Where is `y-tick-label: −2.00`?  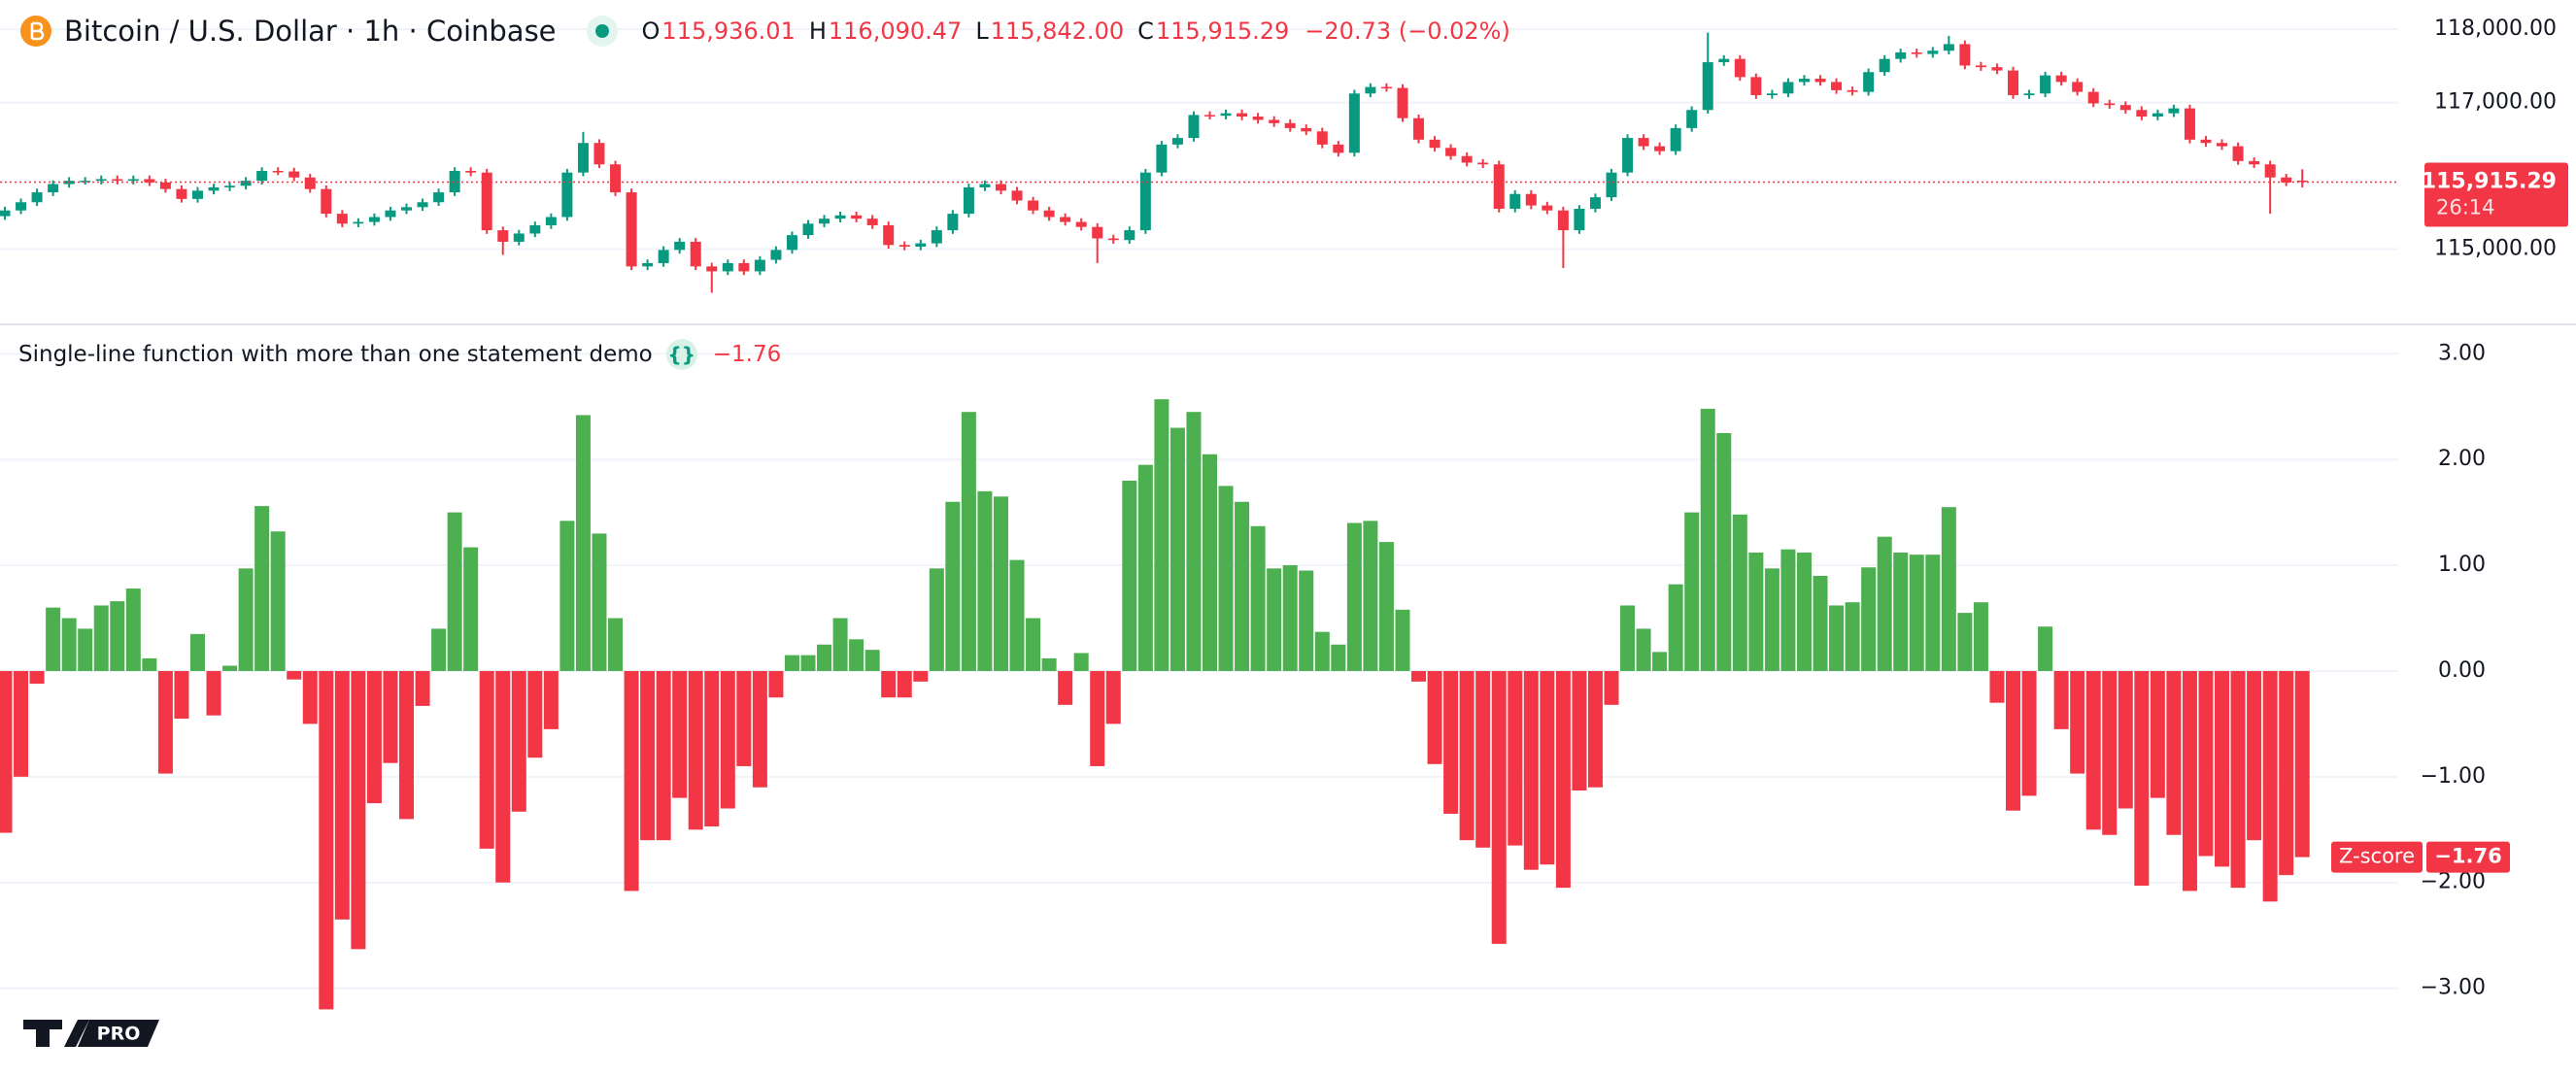
y-tick-label: −2.00 is located at coordinates (2453, 882).